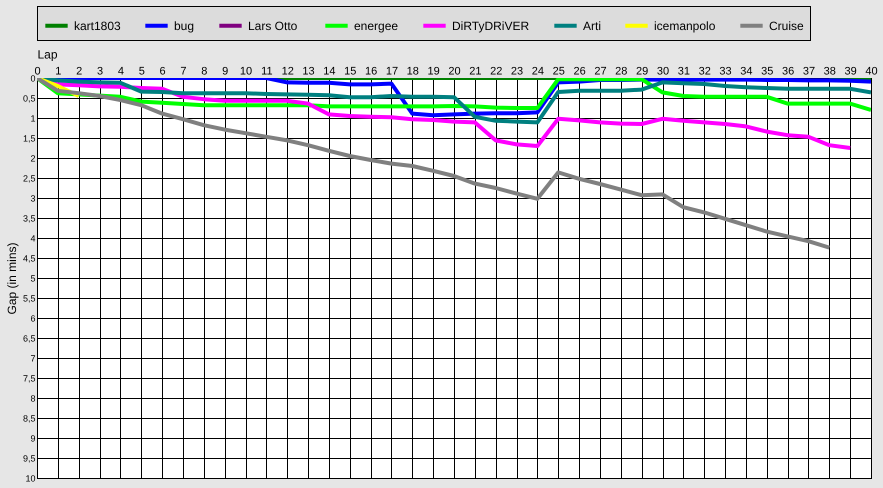 The height and width of the screenshot is (488, 883). I want to click on y-tick-label: 6,5, so click(29, 339).